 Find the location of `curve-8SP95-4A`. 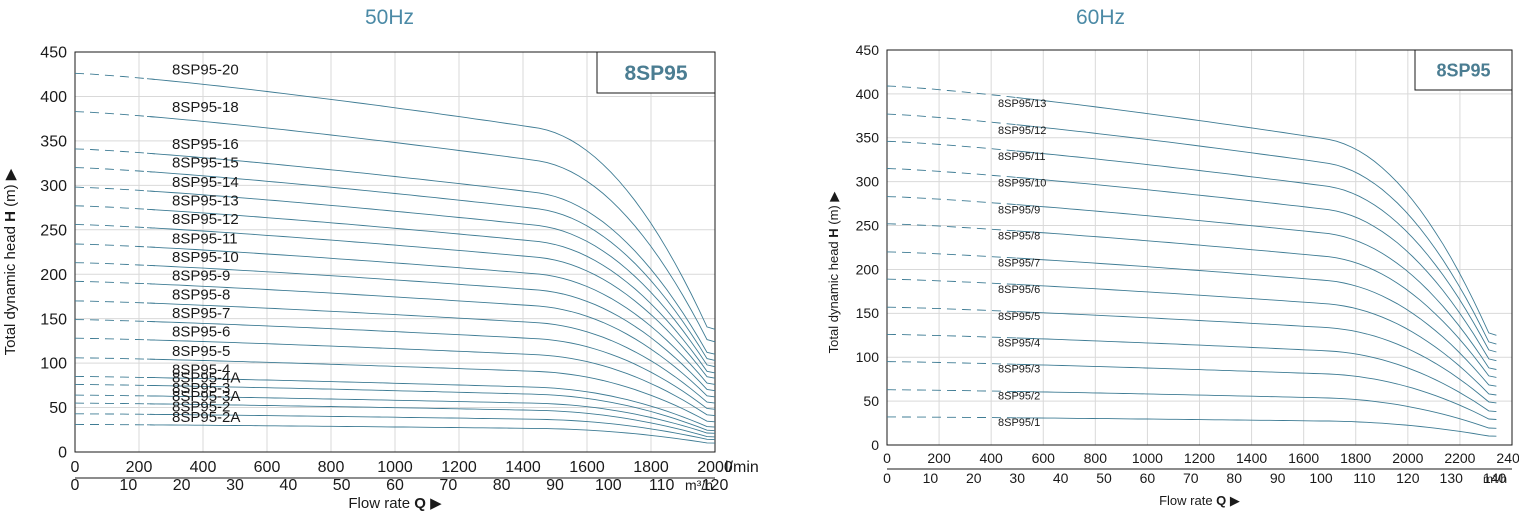

curve-8SP95-4A is located at coordinates (431, 408).